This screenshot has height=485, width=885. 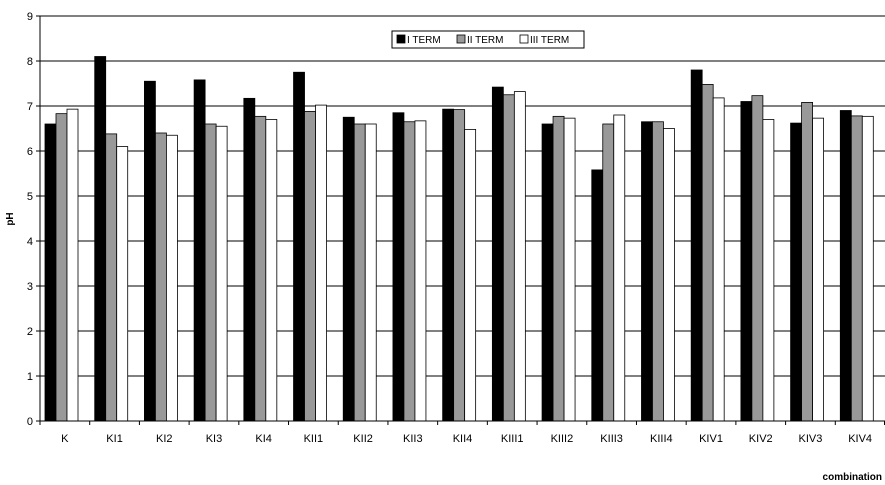 I want to click on bar-i-term-kiv4, so click(x=845, y=266).